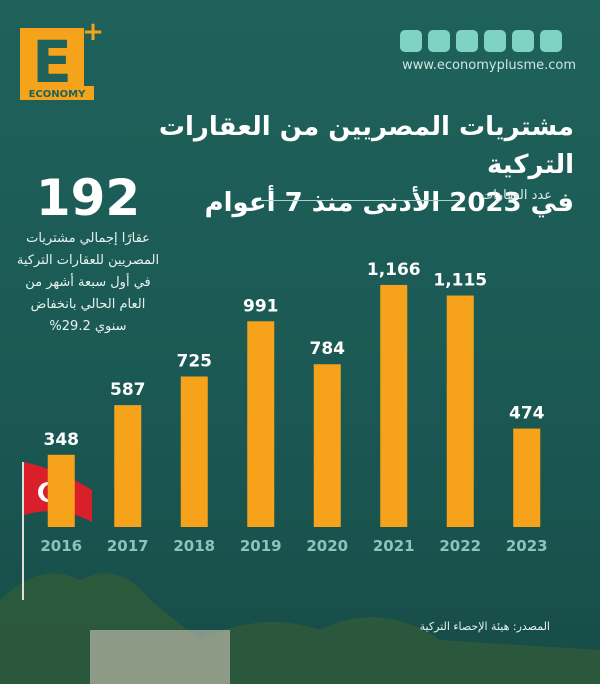 This screenshot has width=600, height=684. I want to click on logo-letter: E, so click(52, 62).